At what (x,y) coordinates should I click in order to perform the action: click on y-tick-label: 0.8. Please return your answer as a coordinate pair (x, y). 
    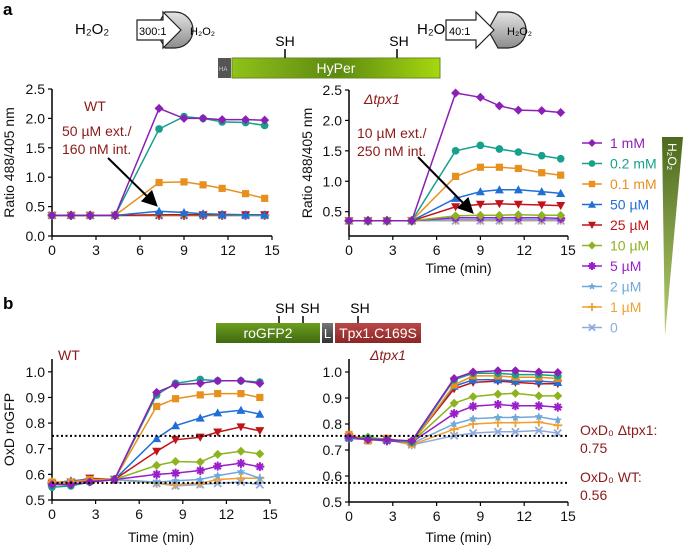
    Looking at the image, I should click on (36, 423).